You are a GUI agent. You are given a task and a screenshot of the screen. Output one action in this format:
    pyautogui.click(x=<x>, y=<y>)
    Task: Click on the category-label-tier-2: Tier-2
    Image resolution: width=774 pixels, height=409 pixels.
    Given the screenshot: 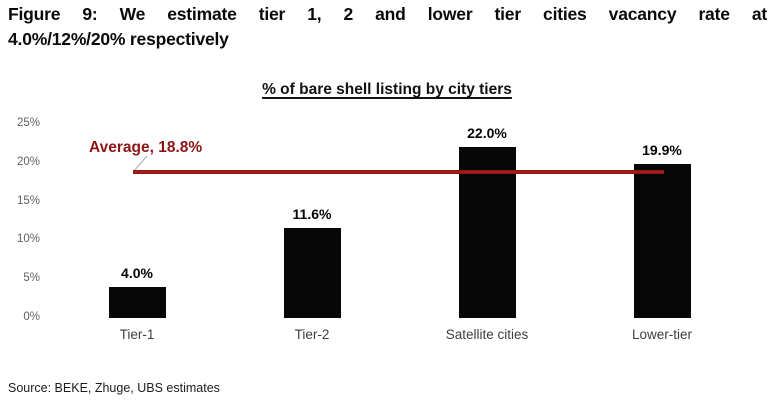 What is the action you would take?
    pyautogui.click(x=312, y=334)
    